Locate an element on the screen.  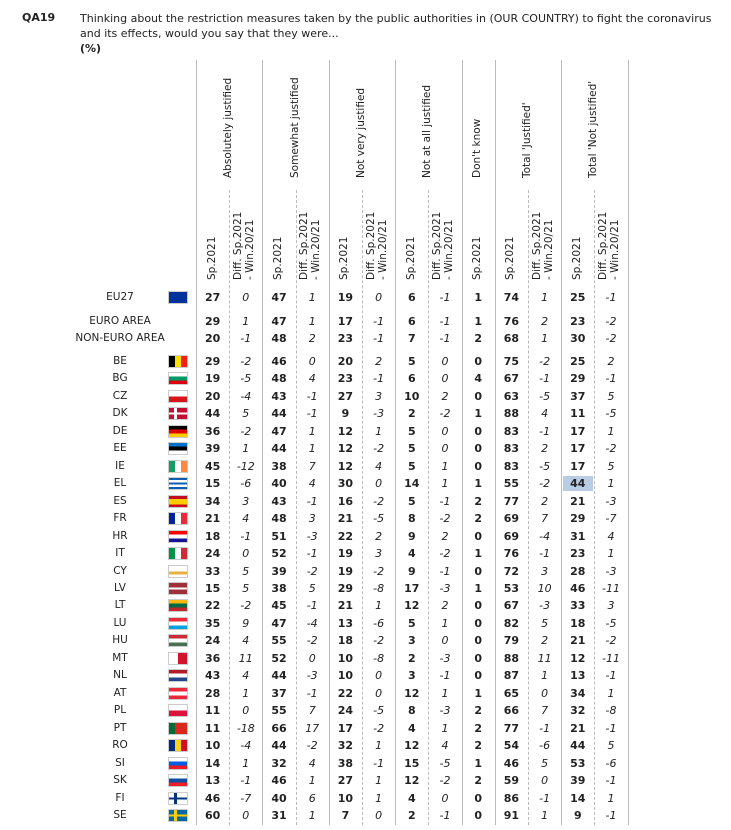
cell: 63 is located at coordinates (511, 396).